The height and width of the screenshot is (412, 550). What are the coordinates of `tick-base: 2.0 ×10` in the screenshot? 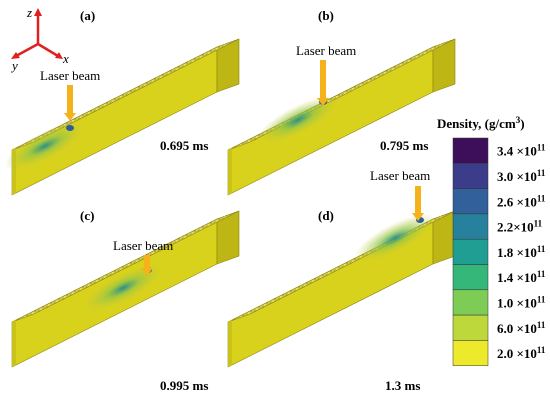 It's located at (517, 353).